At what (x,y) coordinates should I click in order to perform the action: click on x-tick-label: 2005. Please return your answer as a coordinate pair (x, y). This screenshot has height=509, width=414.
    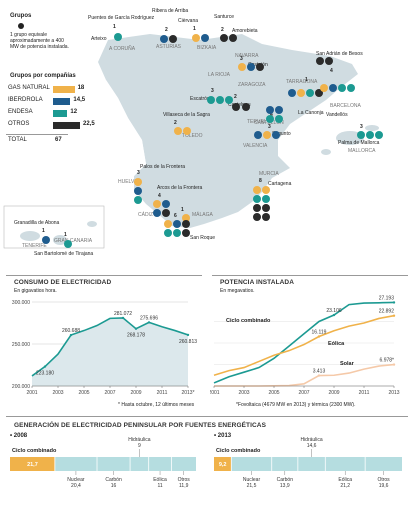
    Looking at the image, I should click on (273, 393).